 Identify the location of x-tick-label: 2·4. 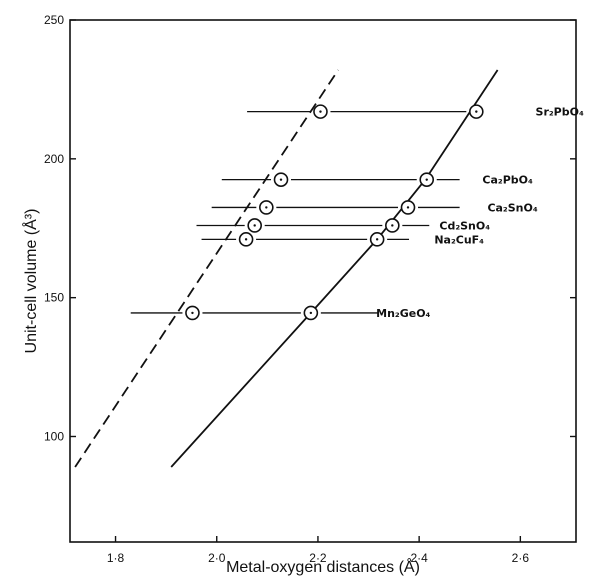
(419, 558).